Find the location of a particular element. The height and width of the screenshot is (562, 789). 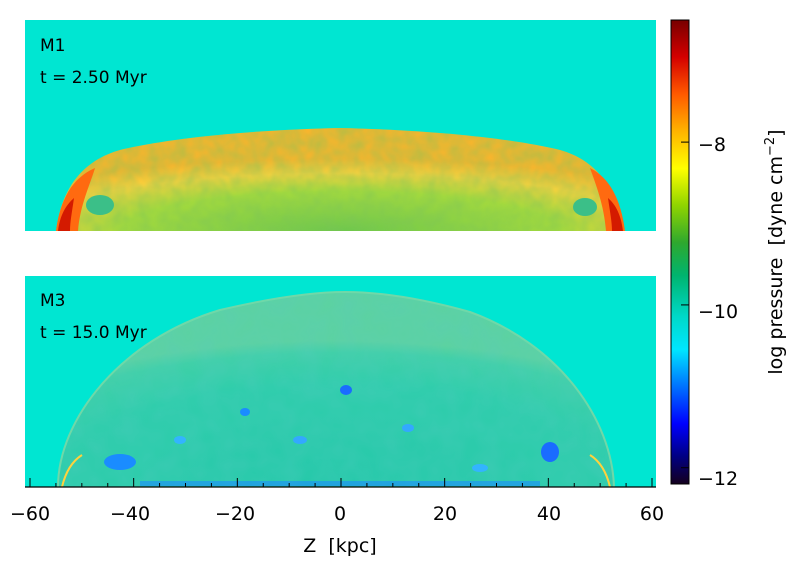

colorbar-ticks is located at coordinates (685, 305).